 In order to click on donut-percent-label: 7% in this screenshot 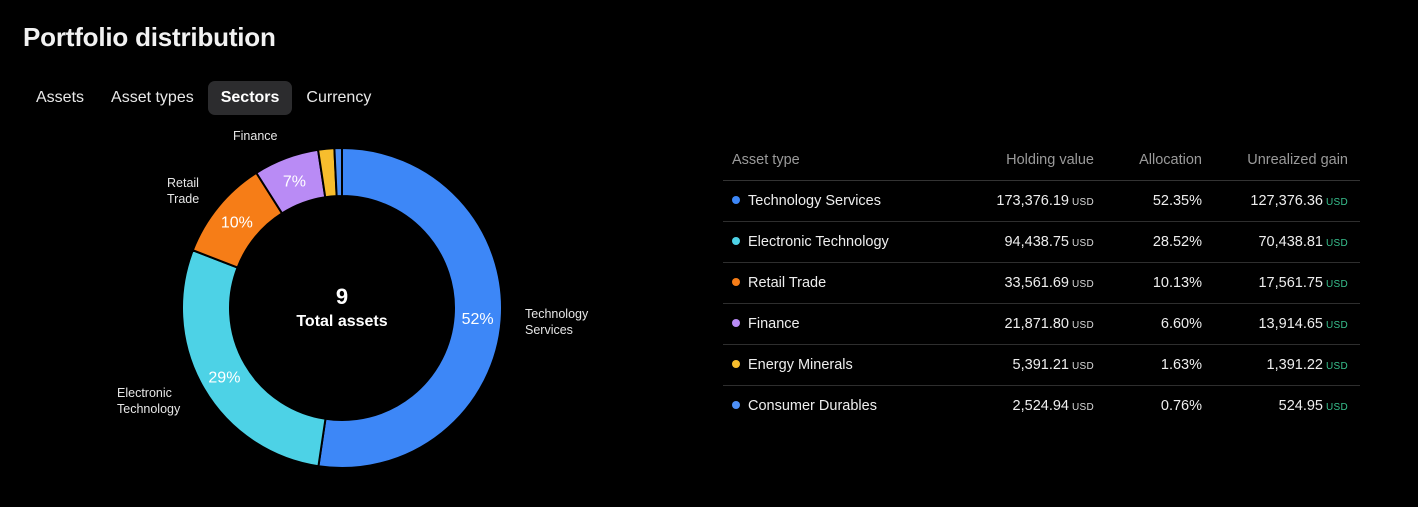, I will do `click(294, 182)`.